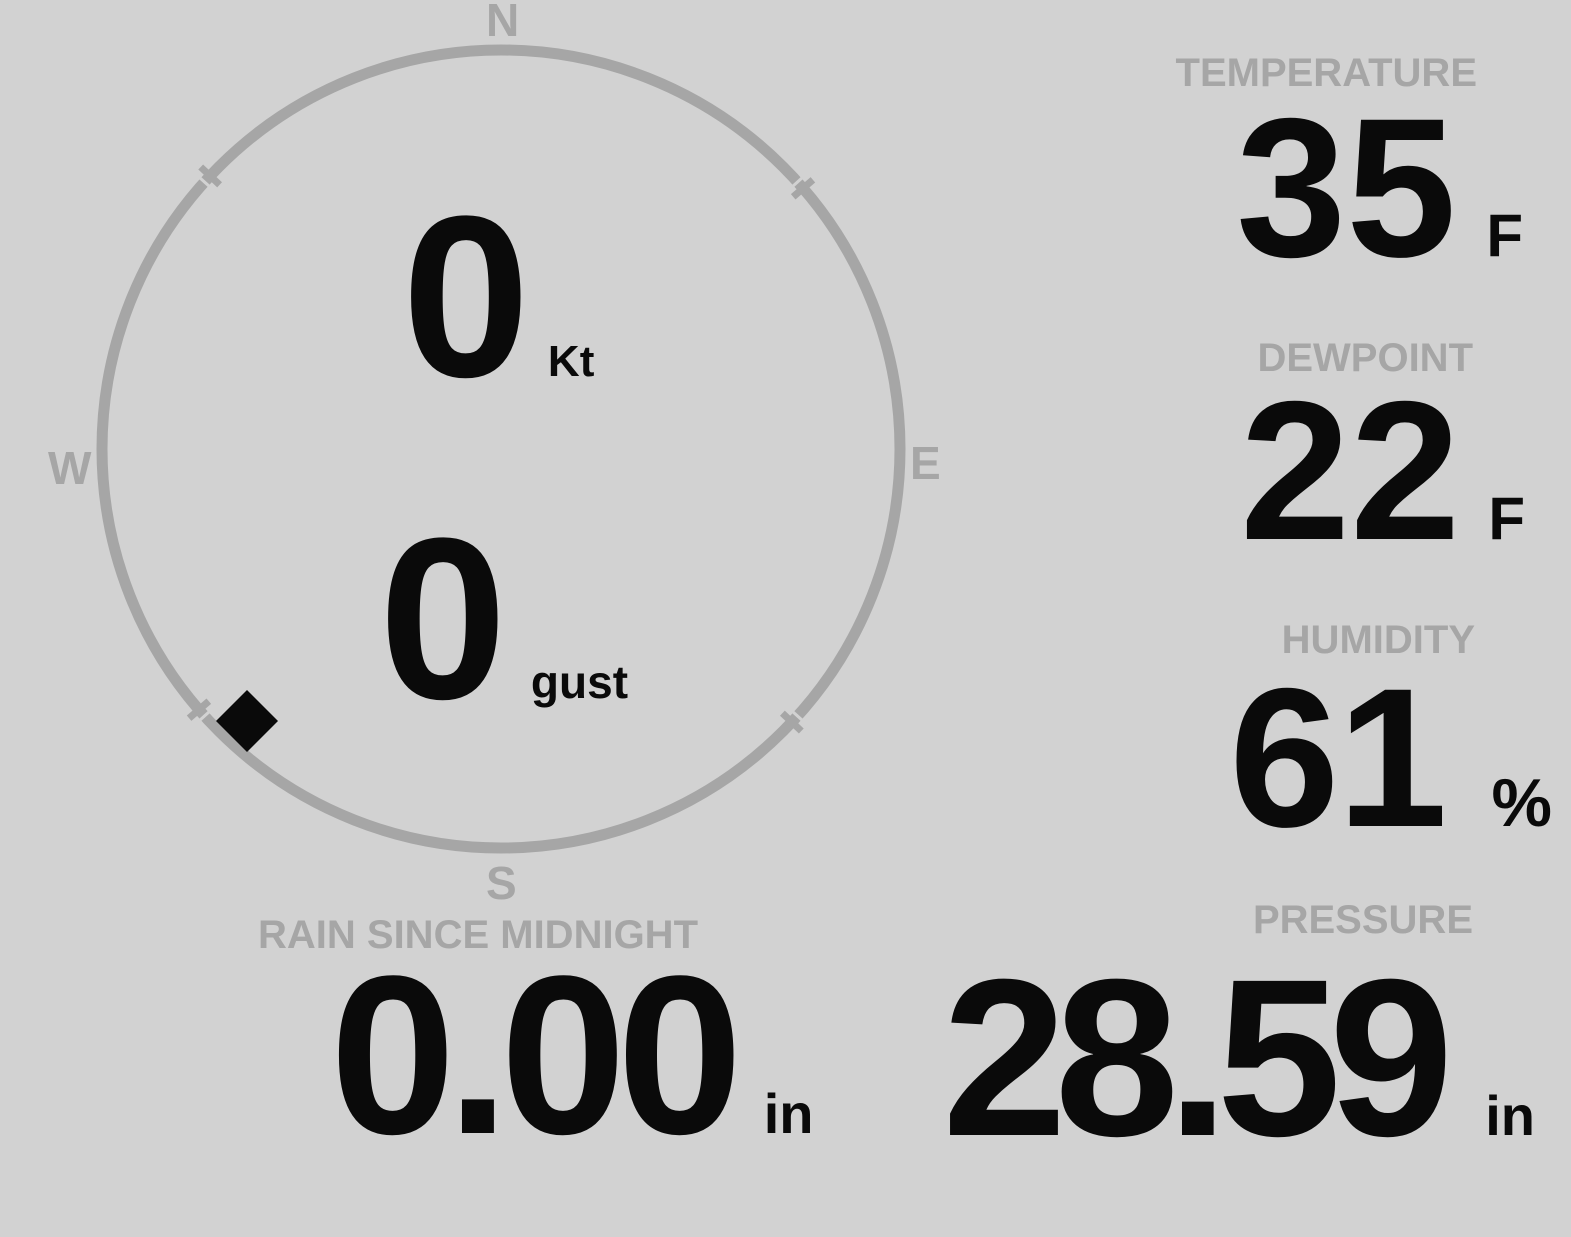 Image resolution: width=1571 pixels, height=1237 pixels. Describe the element at coordinates (788, 1113) in the screenshot. I see `rain-unit: in` at that location.